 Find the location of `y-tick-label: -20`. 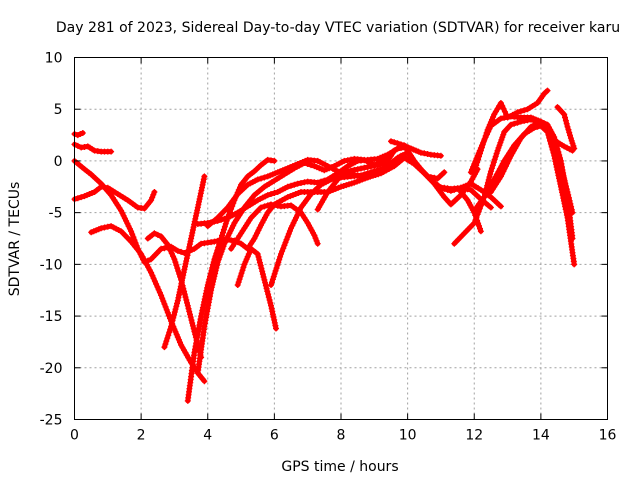

y-tick-label: -20 is located at coordinates (51, 369).